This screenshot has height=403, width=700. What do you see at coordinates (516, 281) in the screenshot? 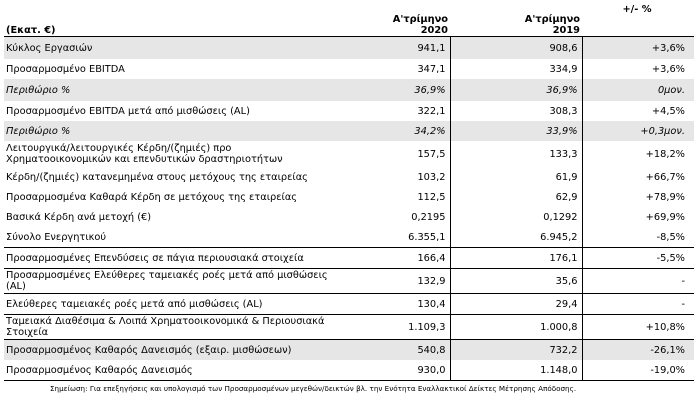
I see `value-2019: 35,6` at bounding box center [516, 281].